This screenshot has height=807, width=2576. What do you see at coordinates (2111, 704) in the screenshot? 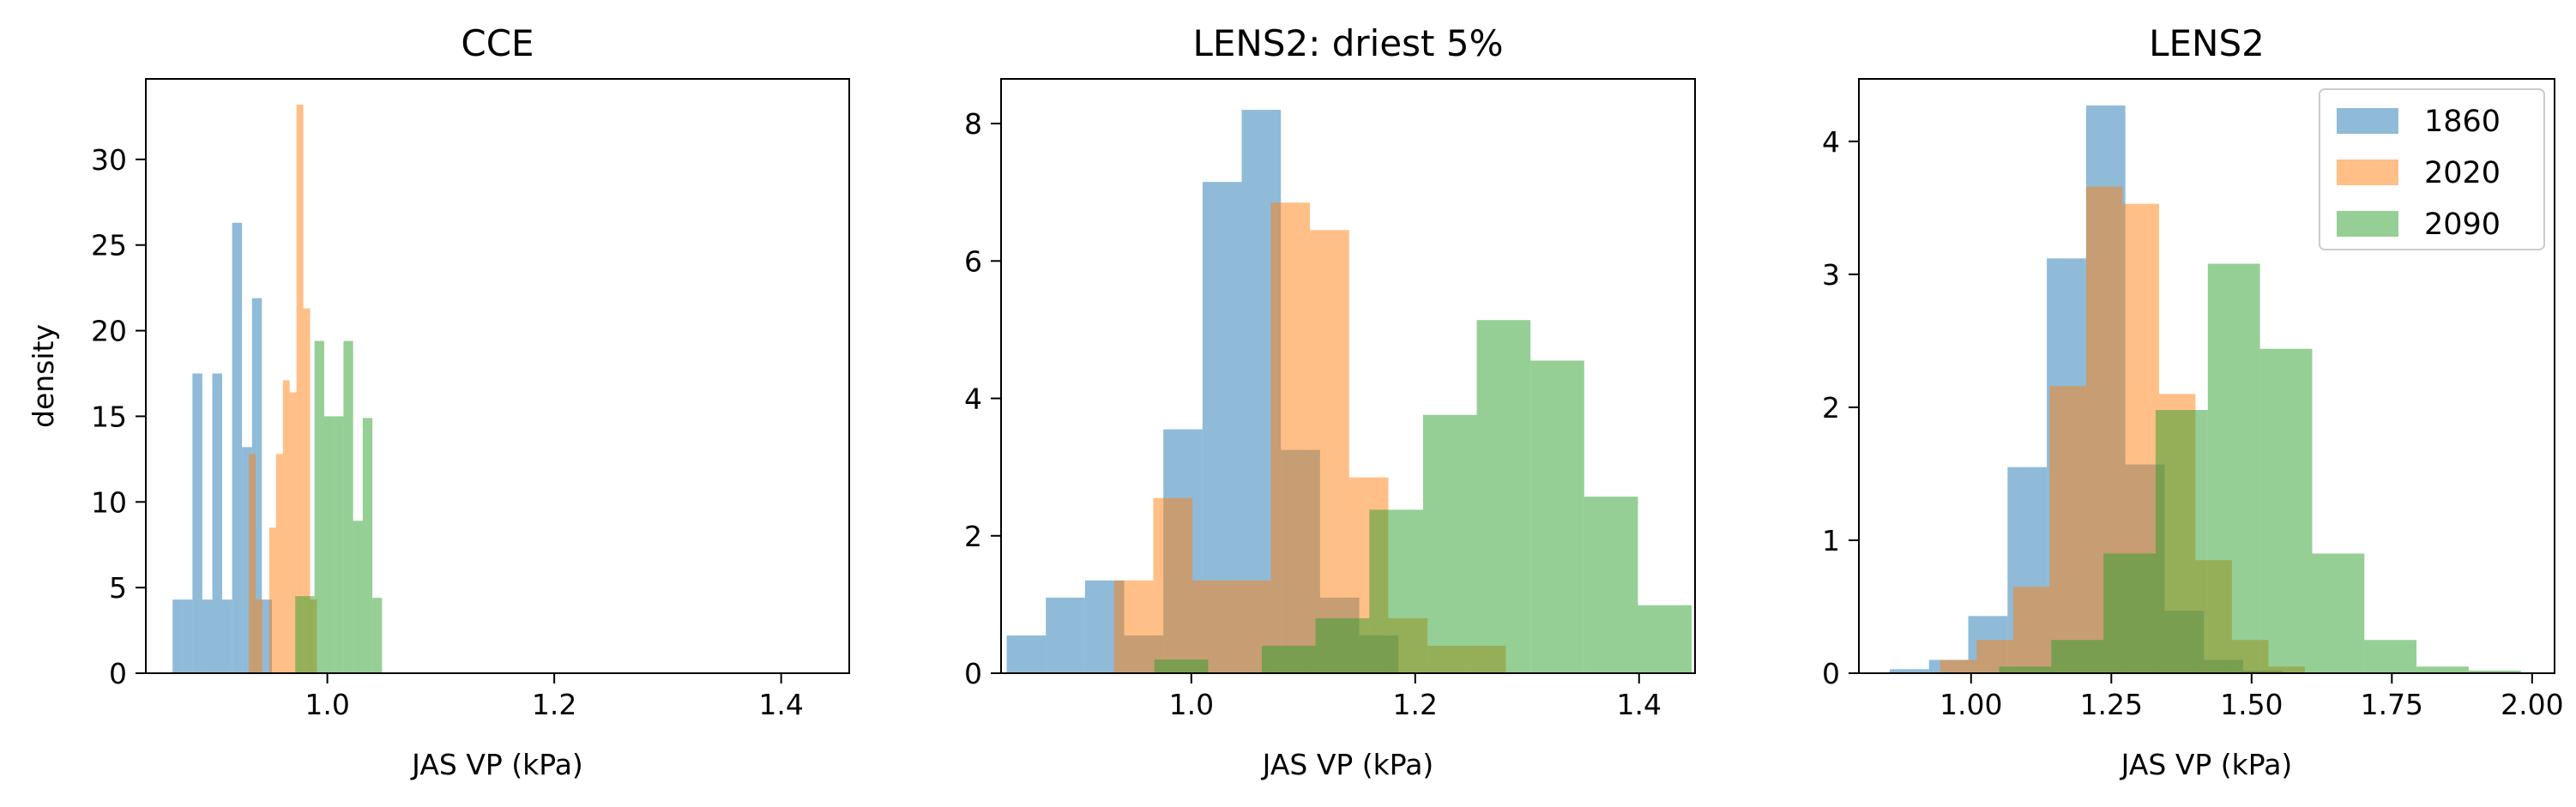
I see `x-tick-label: 1.25` at bounding box center [2111, 704].